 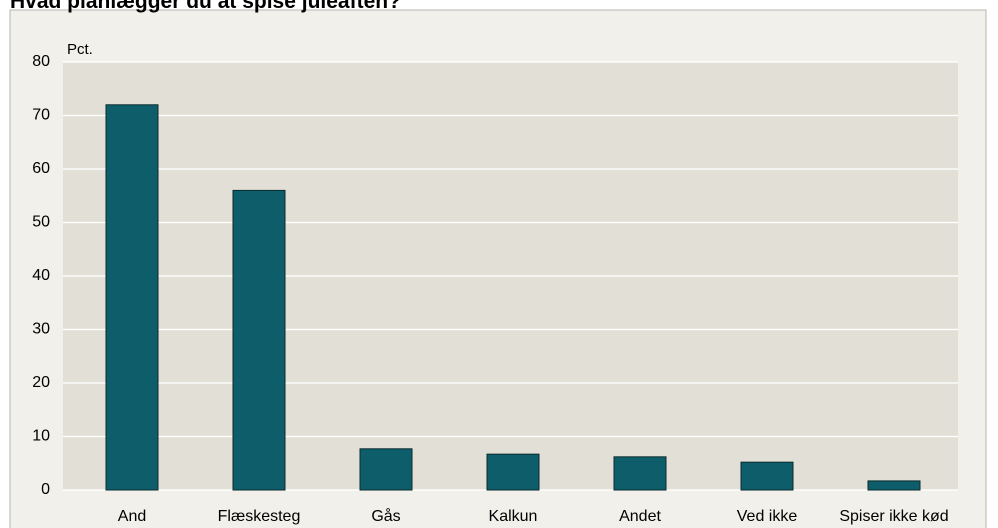 What do you see at coordinates (41, 329) in the screenshot?
I see `y-tick-label: 30` at bounding box center [41, 329].